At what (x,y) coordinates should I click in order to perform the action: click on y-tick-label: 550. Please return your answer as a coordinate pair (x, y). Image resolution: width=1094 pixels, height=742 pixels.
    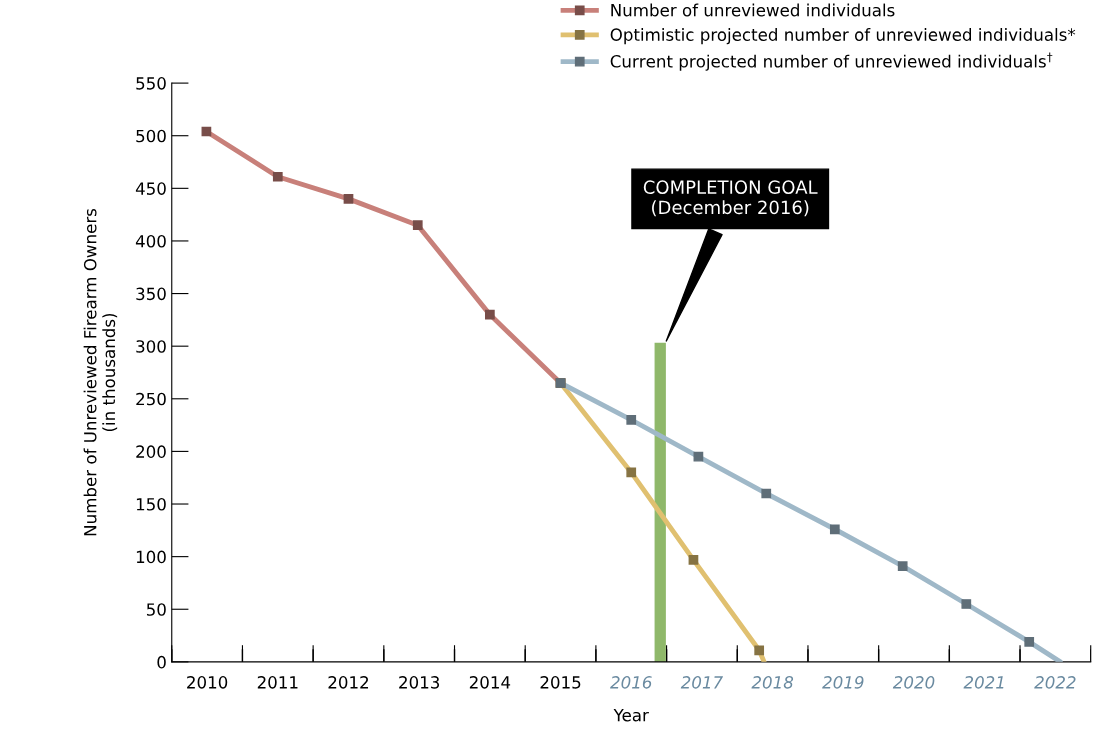
    Looking at the image, I should click on (151, 83).